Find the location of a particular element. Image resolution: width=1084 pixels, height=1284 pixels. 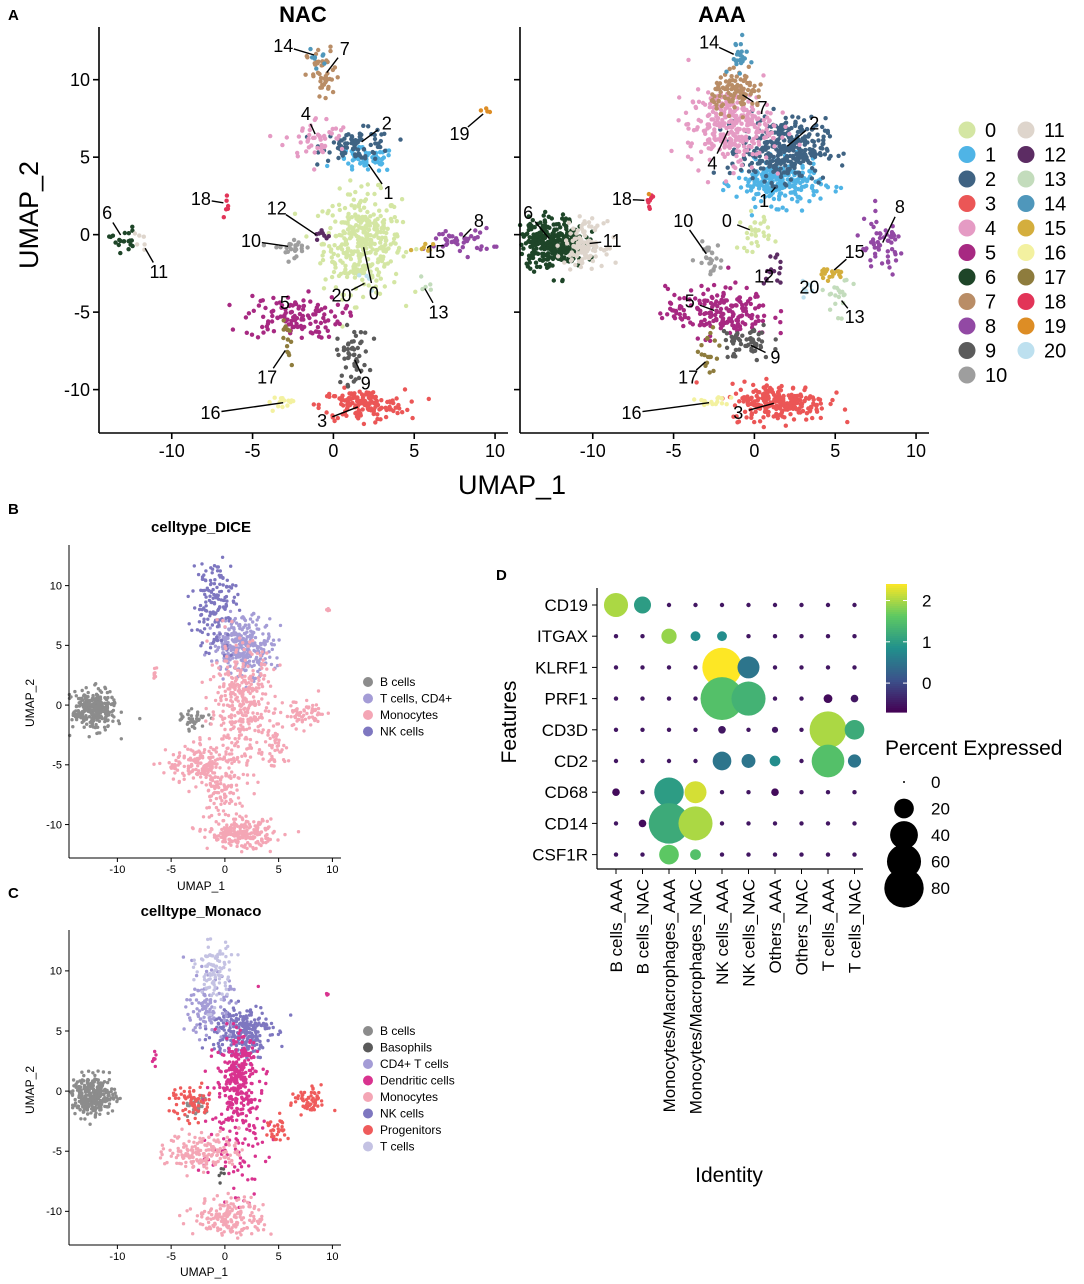

legend-label-15: 15 is located at coordinates (1055, 229).